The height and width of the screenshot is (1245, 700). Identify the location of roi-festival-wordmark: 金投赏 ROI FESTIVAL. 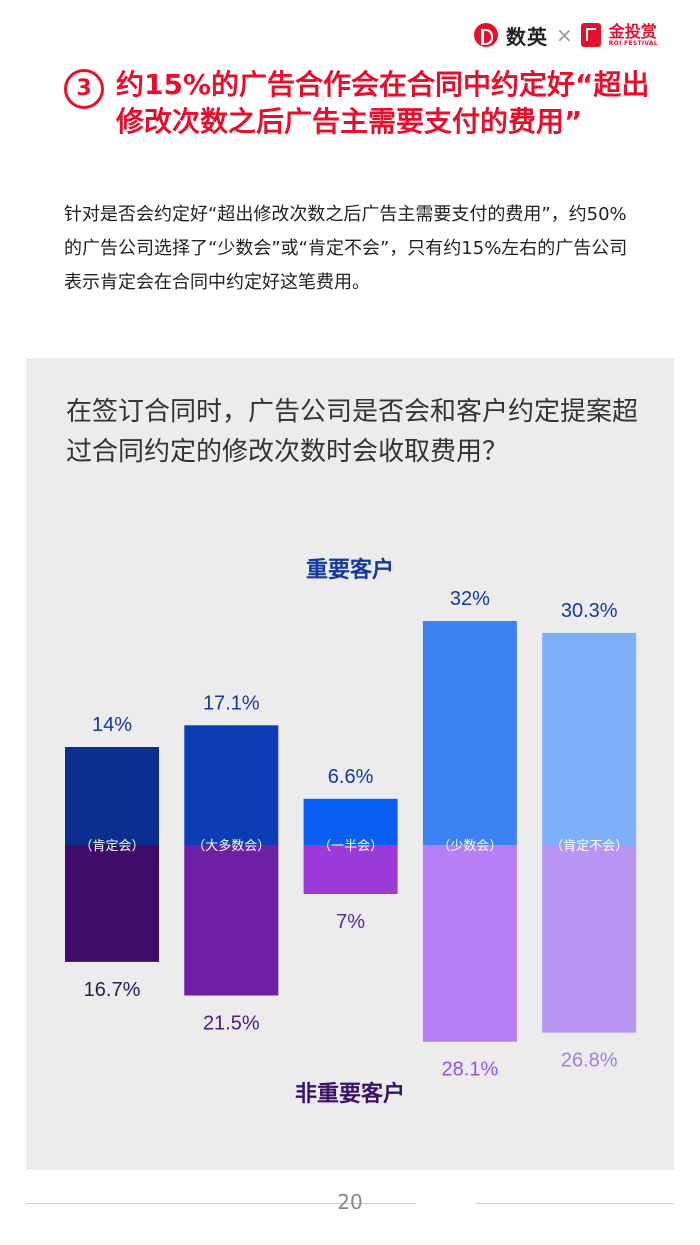
(633, 34).